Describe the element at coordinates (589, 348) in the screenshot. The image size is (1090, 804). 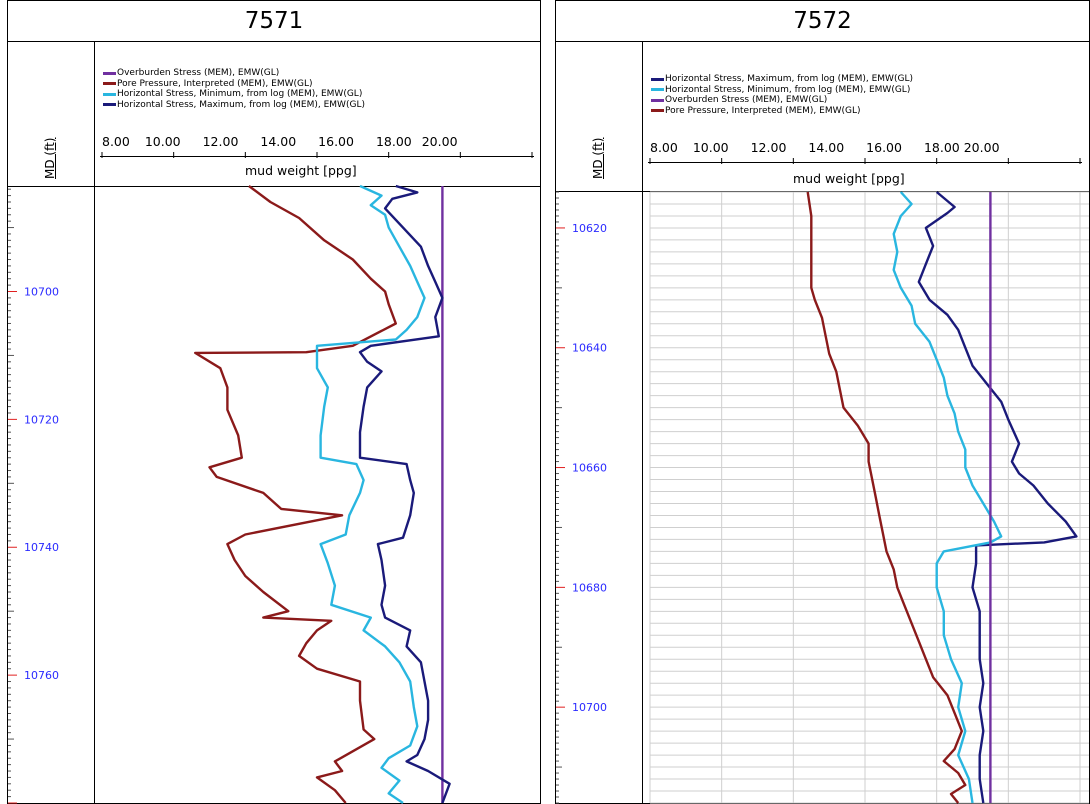
I see `depth-tick-label: 10640` at that location.